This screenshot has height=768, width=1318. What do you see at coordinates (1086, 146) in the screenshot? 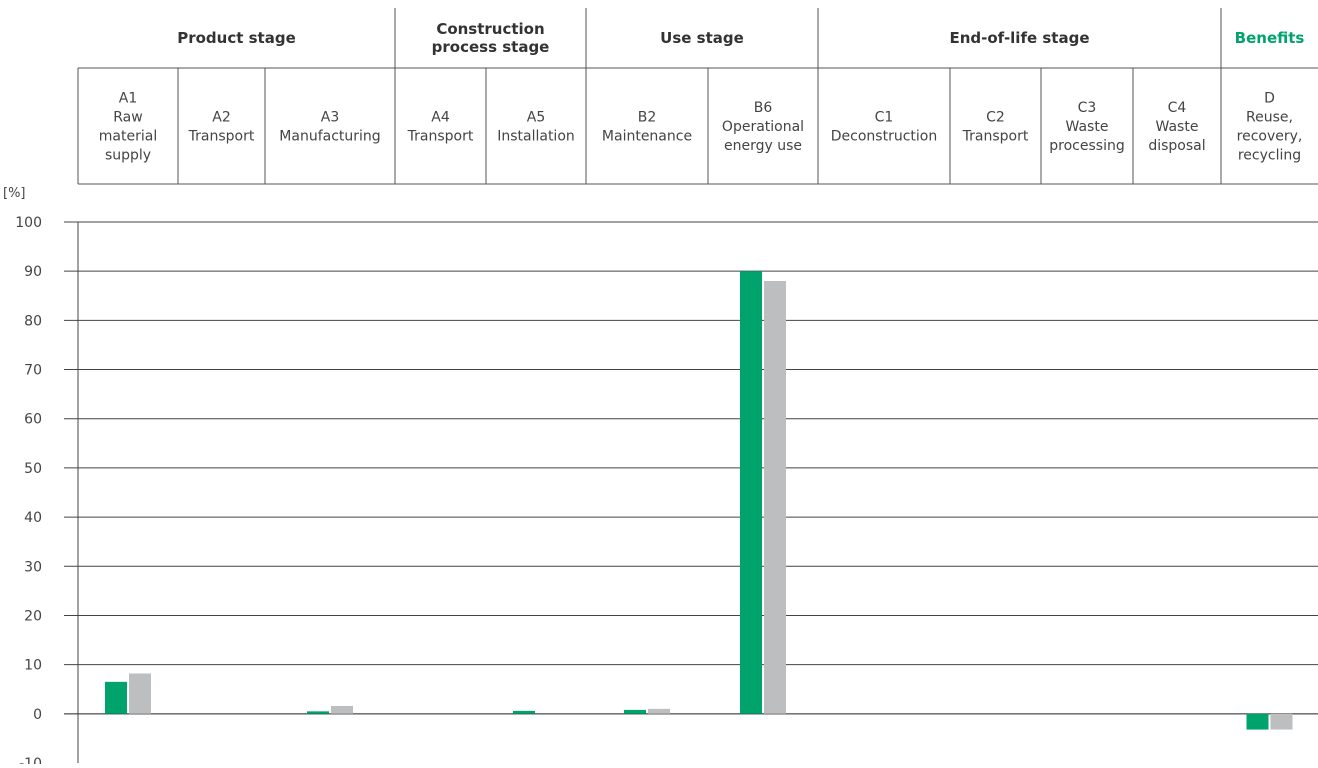
I see `module-label: processing` at bounding box center [1086, 146].